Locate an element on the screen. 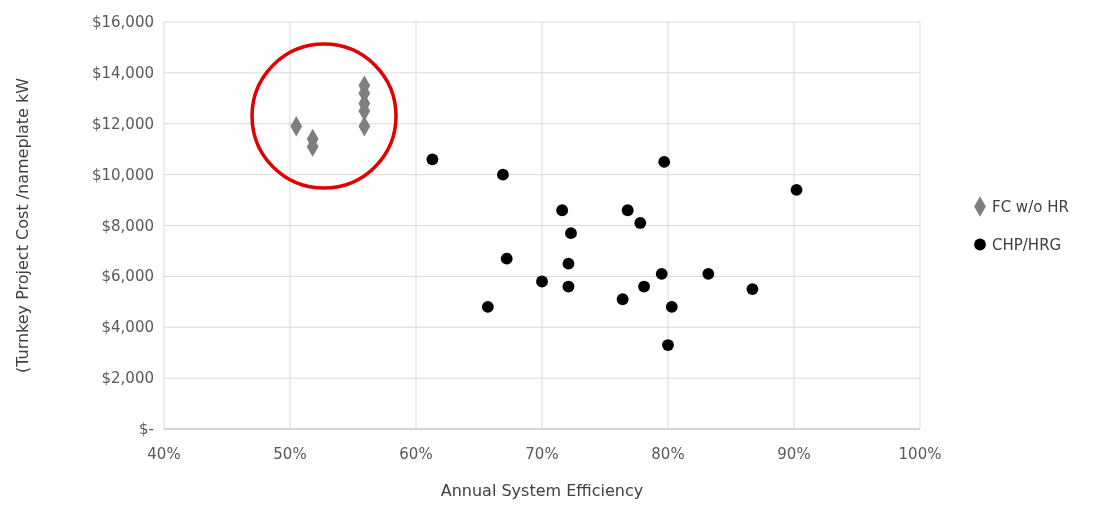  y-tick-label: $14,000 is located at coordinates (122, 72).